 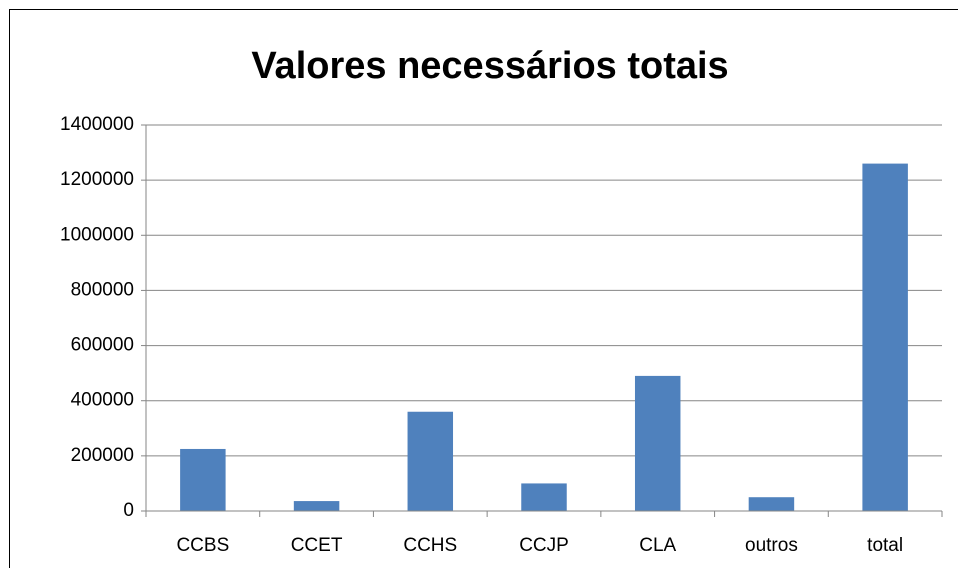 I want to click on y-tick-label: 1000000, so click(x=97, y=234).